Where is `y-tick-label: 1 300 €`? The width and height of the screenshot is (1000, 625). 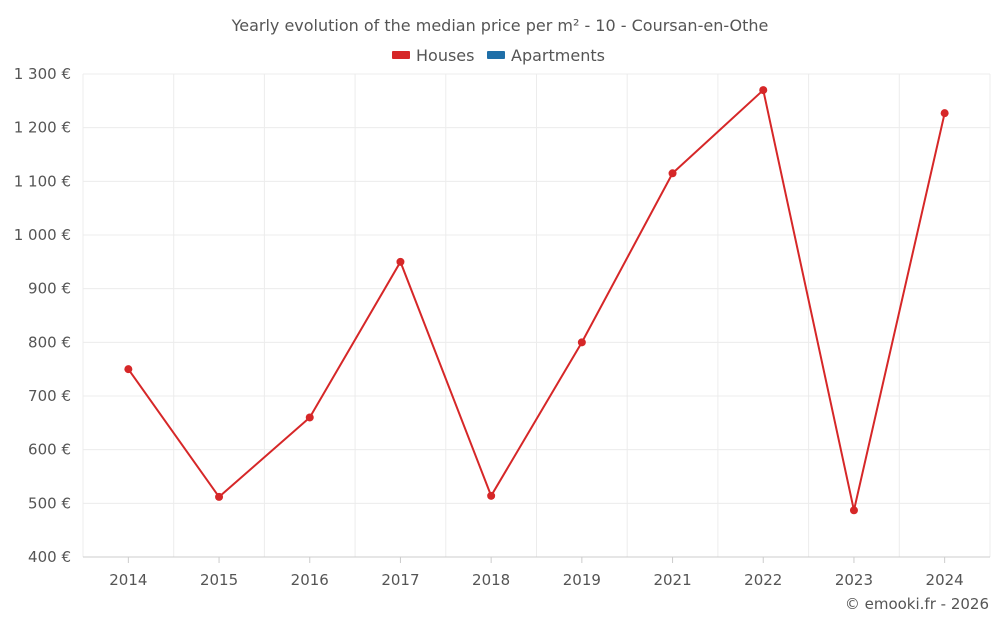 y-tick-label: 1 300 € is located at coordinates (42, 74).